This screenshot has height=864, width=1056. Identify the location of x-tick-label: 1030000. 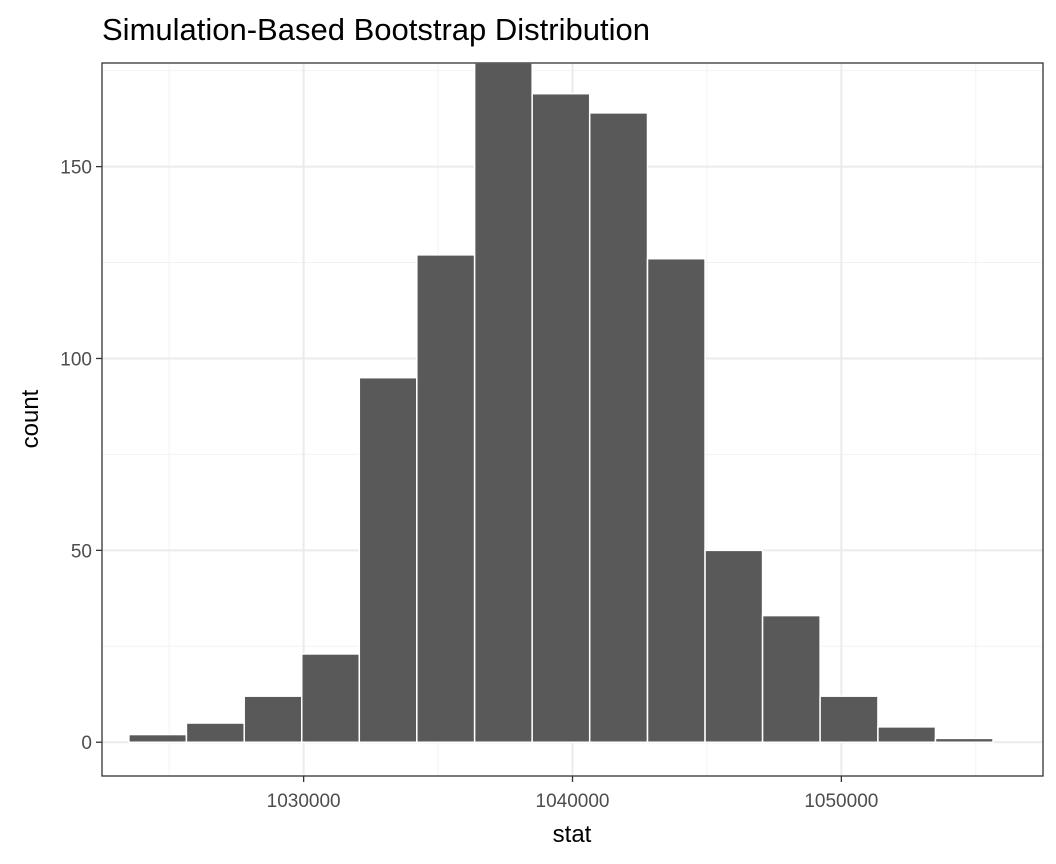
(304, 801).